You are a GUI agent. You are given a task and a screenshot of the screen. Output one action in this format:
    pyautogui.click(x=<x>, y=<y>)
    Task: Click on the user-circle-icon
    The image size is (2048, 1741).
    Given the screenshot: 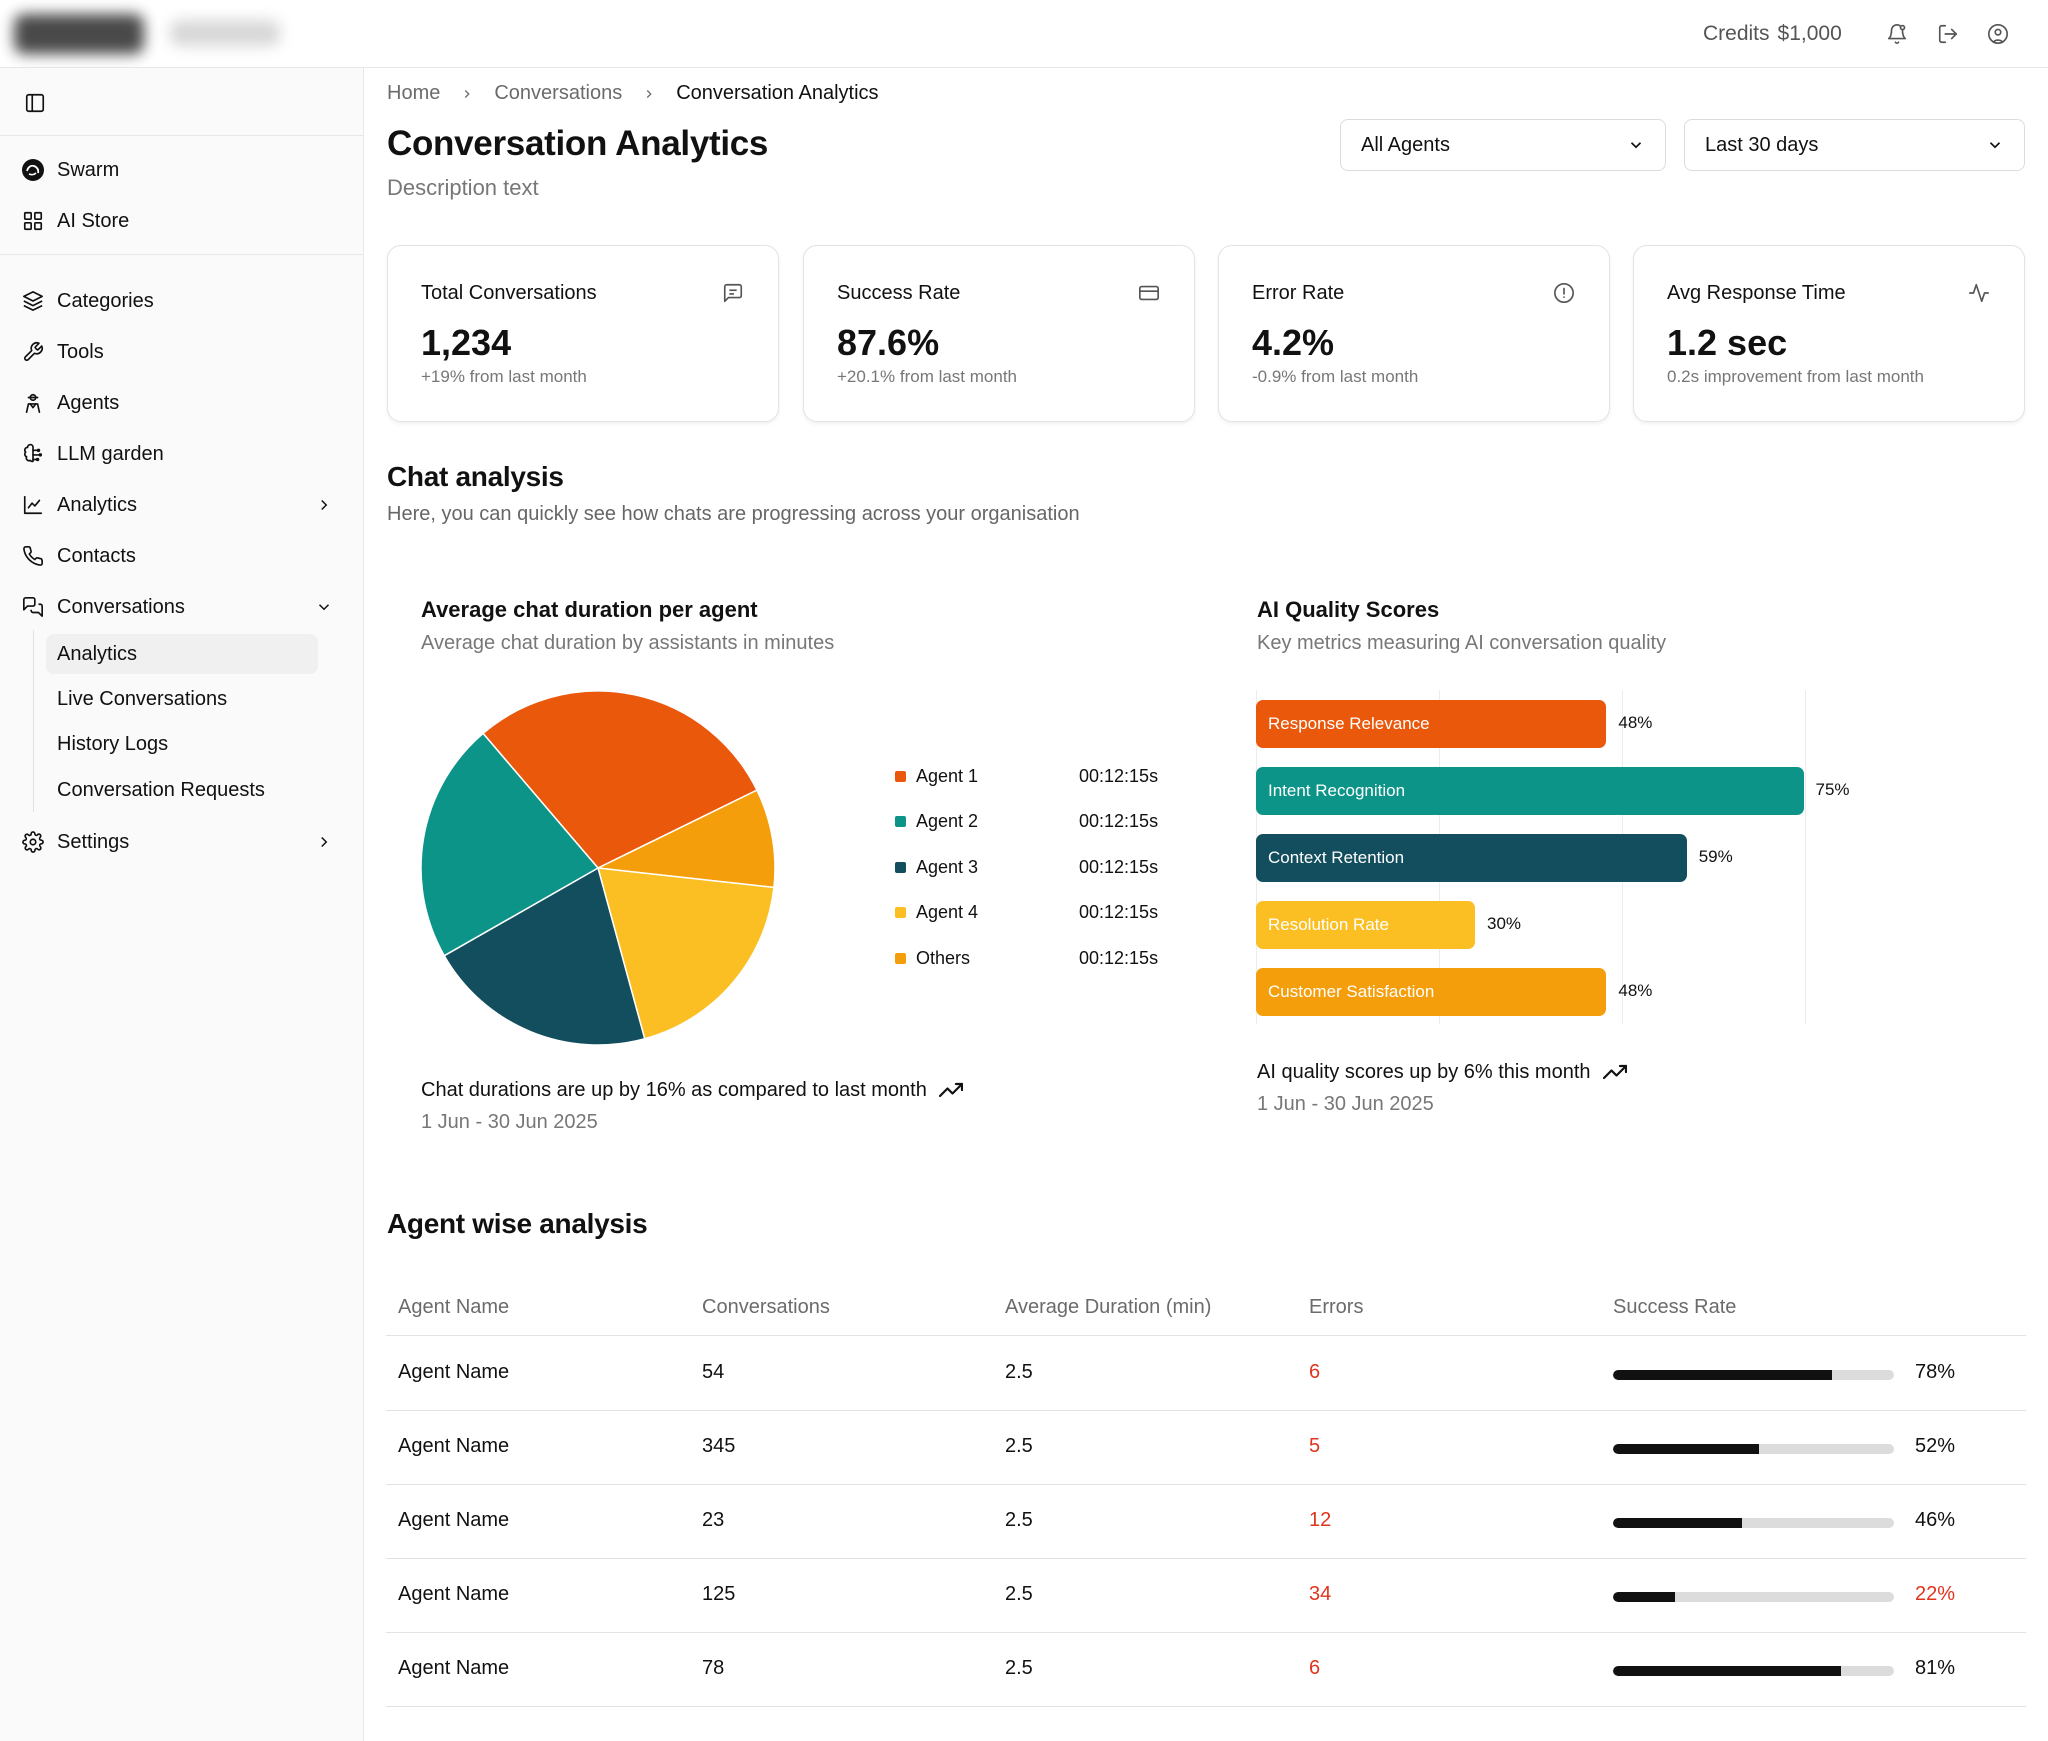 What is the action you would take?
    pyautogui.click(x=1998, y=34)
    